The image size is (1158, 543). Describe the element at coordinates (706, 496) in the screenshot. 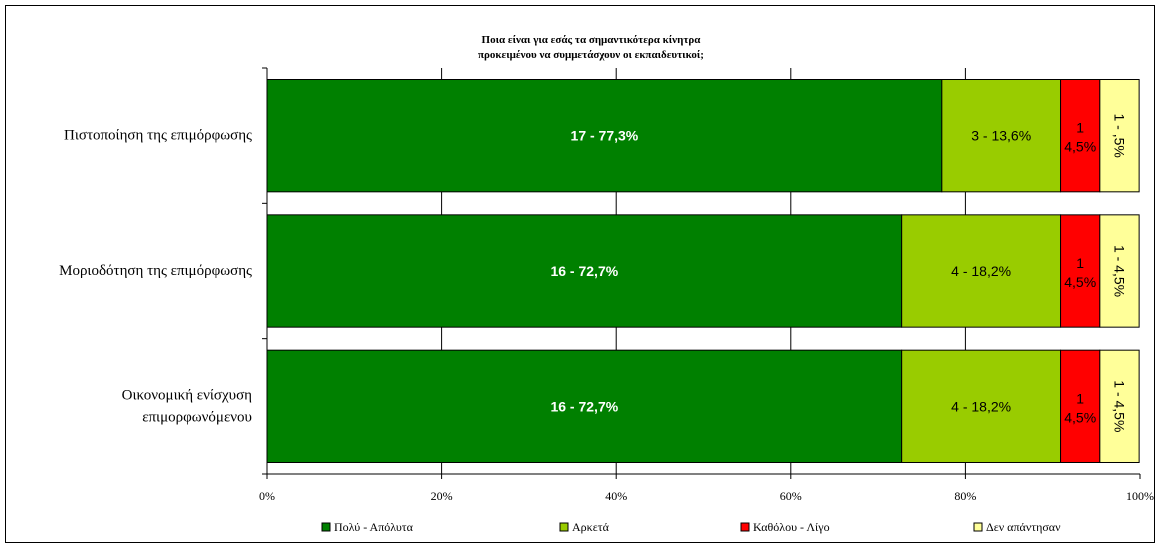

I see `x-tick-labels: 0% 20% 40% 60% 80% 100%` at that location.